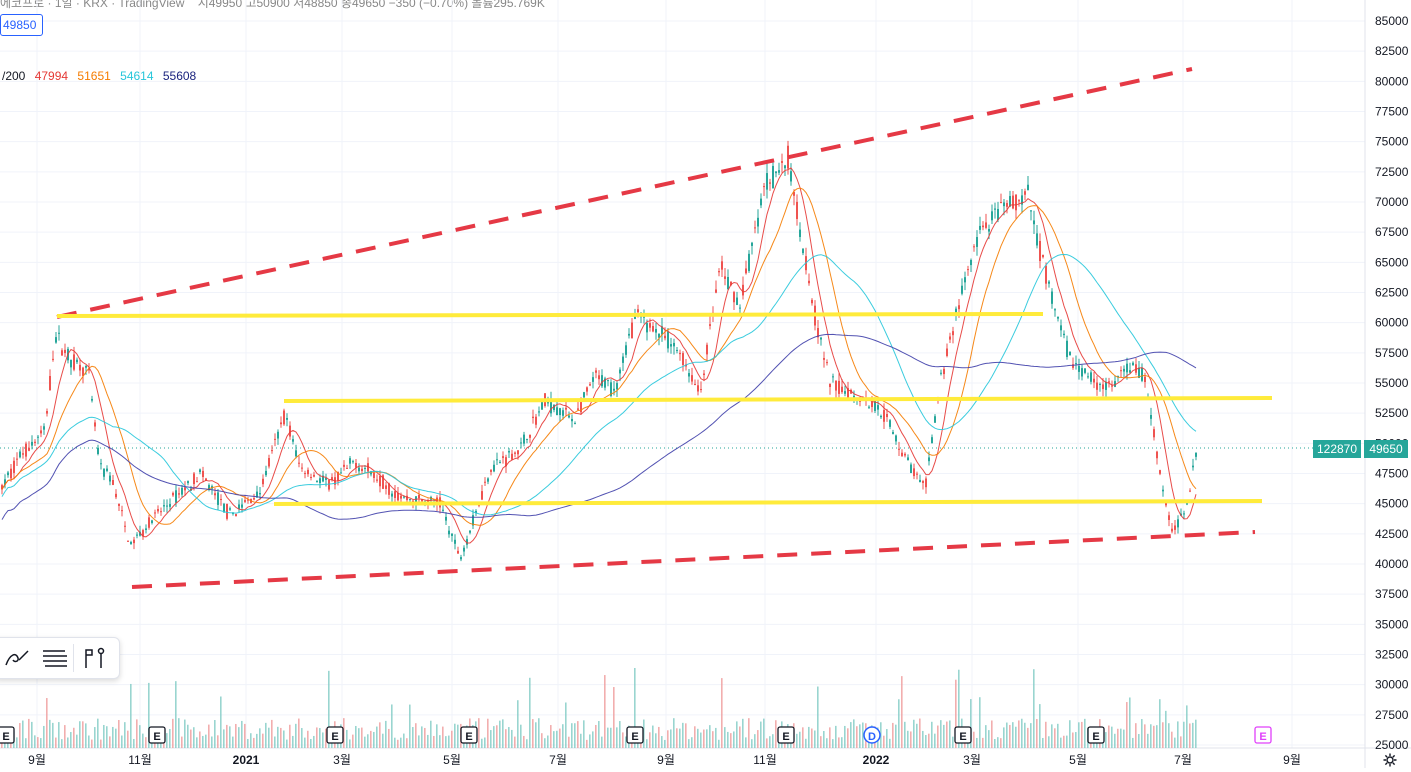 This screenshot has width=1411, height=772. I want to click on parallel-lines-icon, so click(55, 658).